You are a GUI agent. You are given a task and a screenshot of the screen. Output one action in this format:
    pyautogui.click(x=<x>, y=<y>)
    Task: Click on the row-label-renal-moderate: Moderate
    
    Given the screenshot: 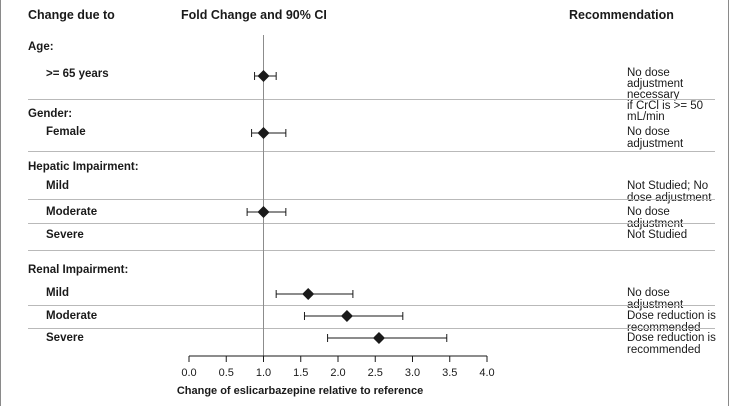 What is the action you would take?
    pyautogui.click(x=72, y=316)
    